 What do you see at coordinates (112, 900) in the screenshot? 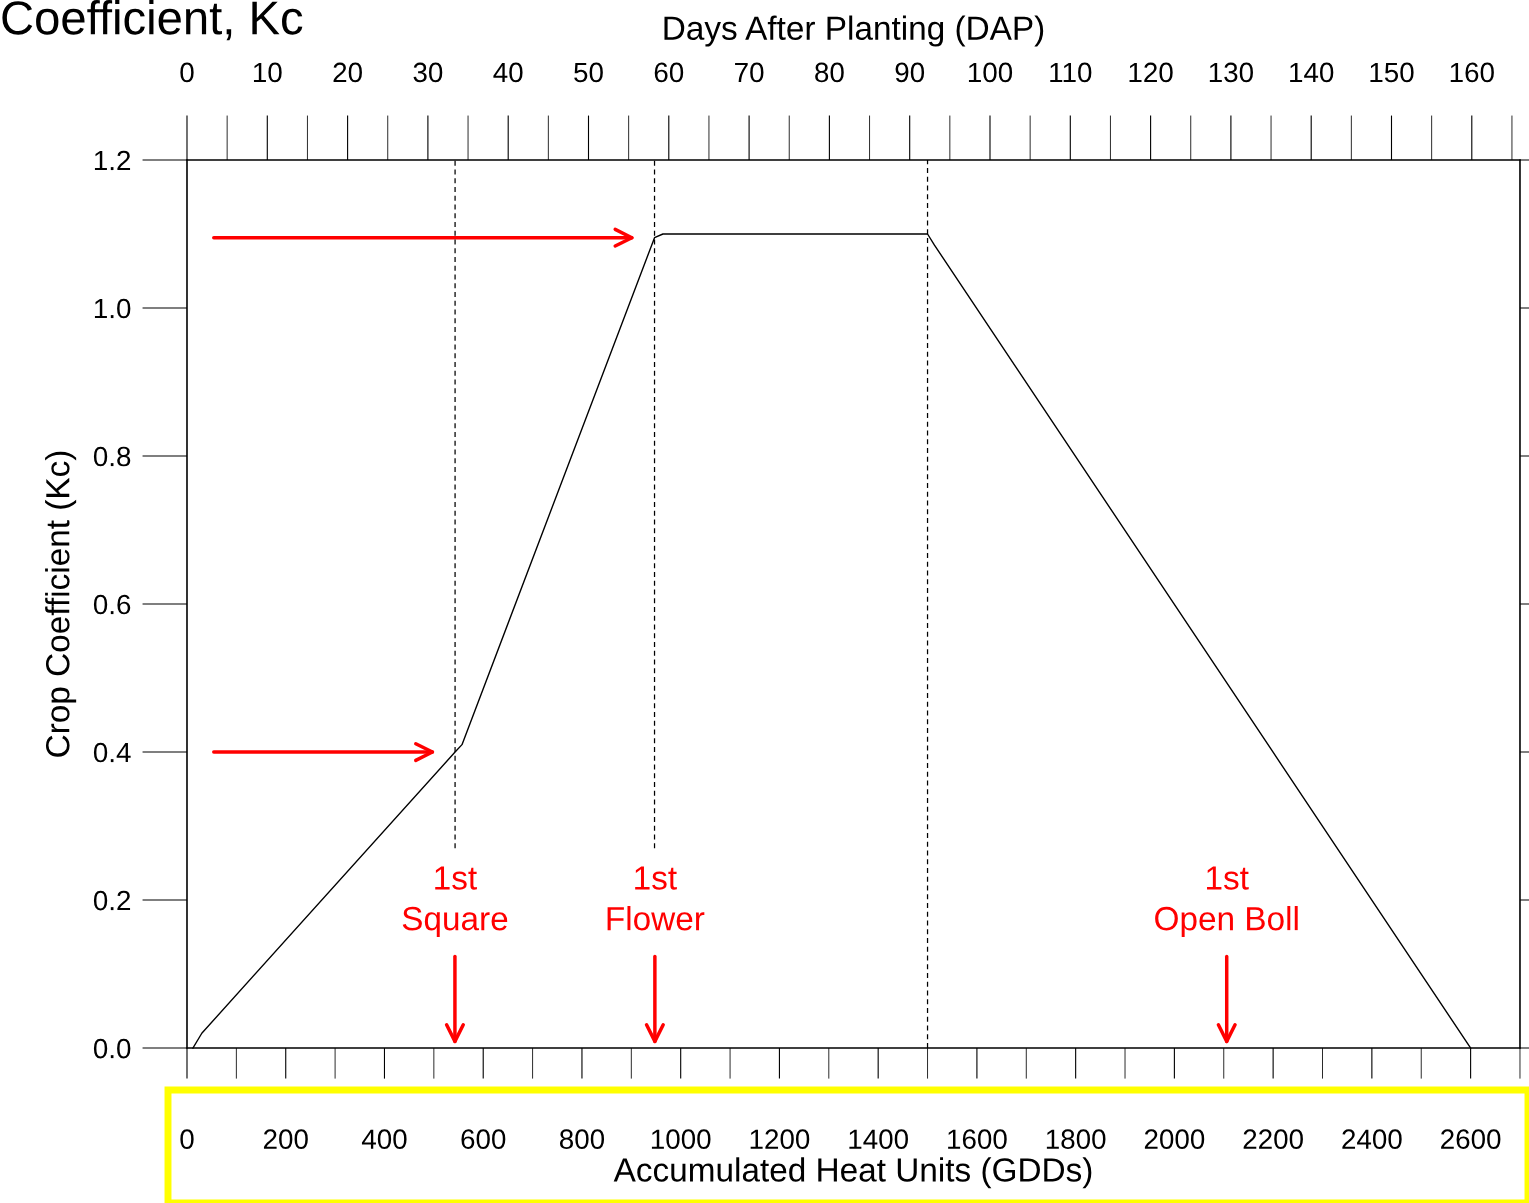
I see `y-tick-label: 0.2` at bounding box center [112, 900].